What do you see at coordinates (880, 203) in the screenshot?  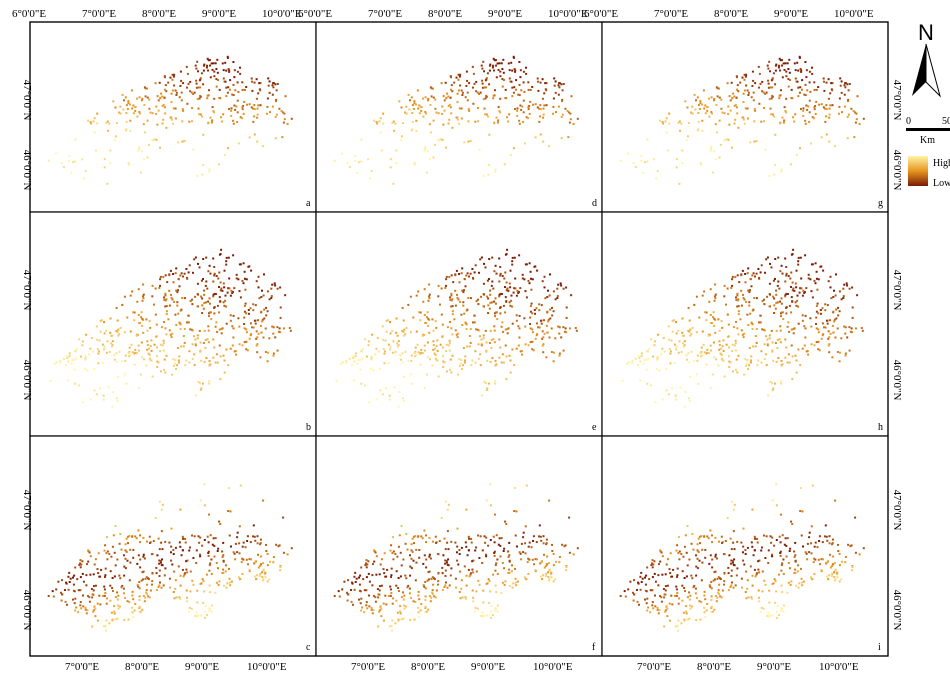 I see `panel-letter: g` at bounding box center [880, 203].